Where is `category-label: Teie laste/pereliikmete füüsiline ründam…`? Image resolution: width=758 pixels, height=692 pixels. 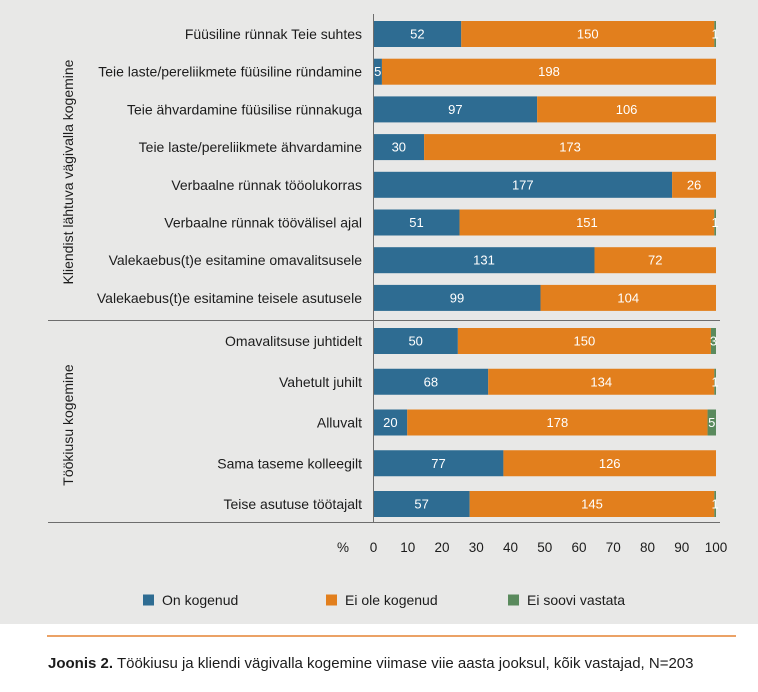 category-label: Teie laste/pereliikmete füüsiline ründam… is located at coordinates (230, 72).